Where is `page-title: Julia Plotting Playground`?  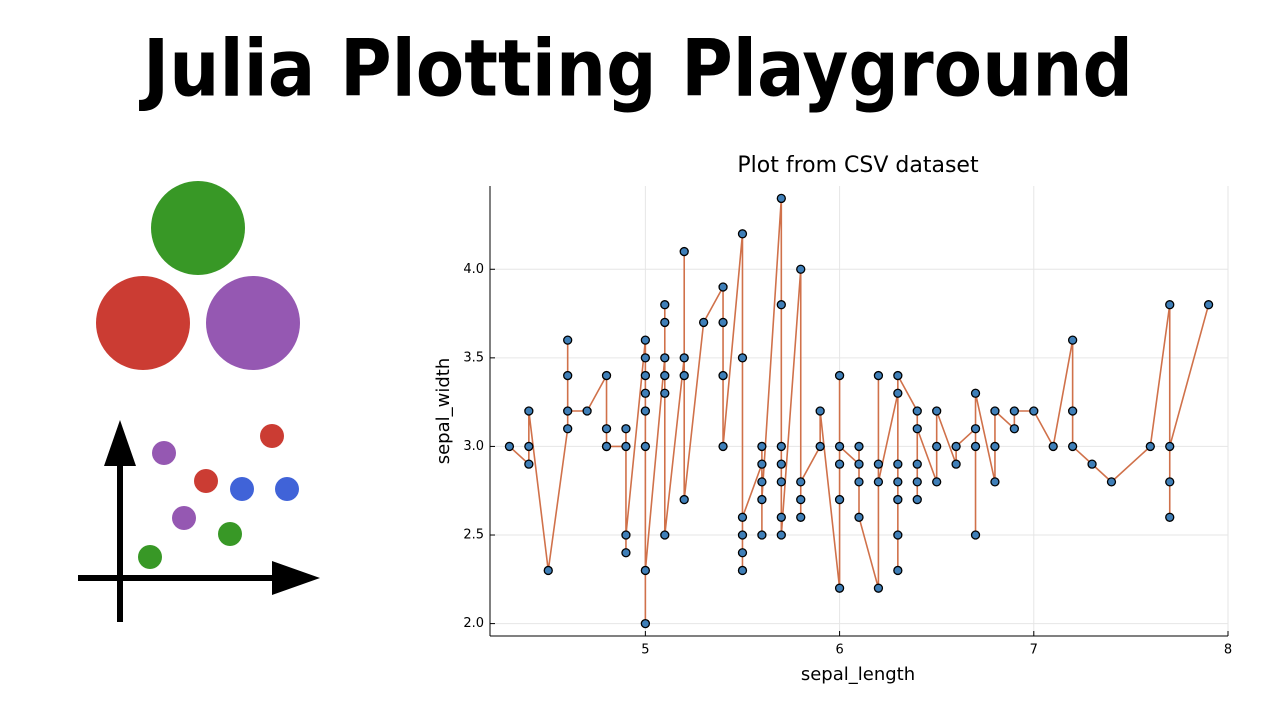
page-title: Julia Plotting Playground is located at coordinates (635, 69).